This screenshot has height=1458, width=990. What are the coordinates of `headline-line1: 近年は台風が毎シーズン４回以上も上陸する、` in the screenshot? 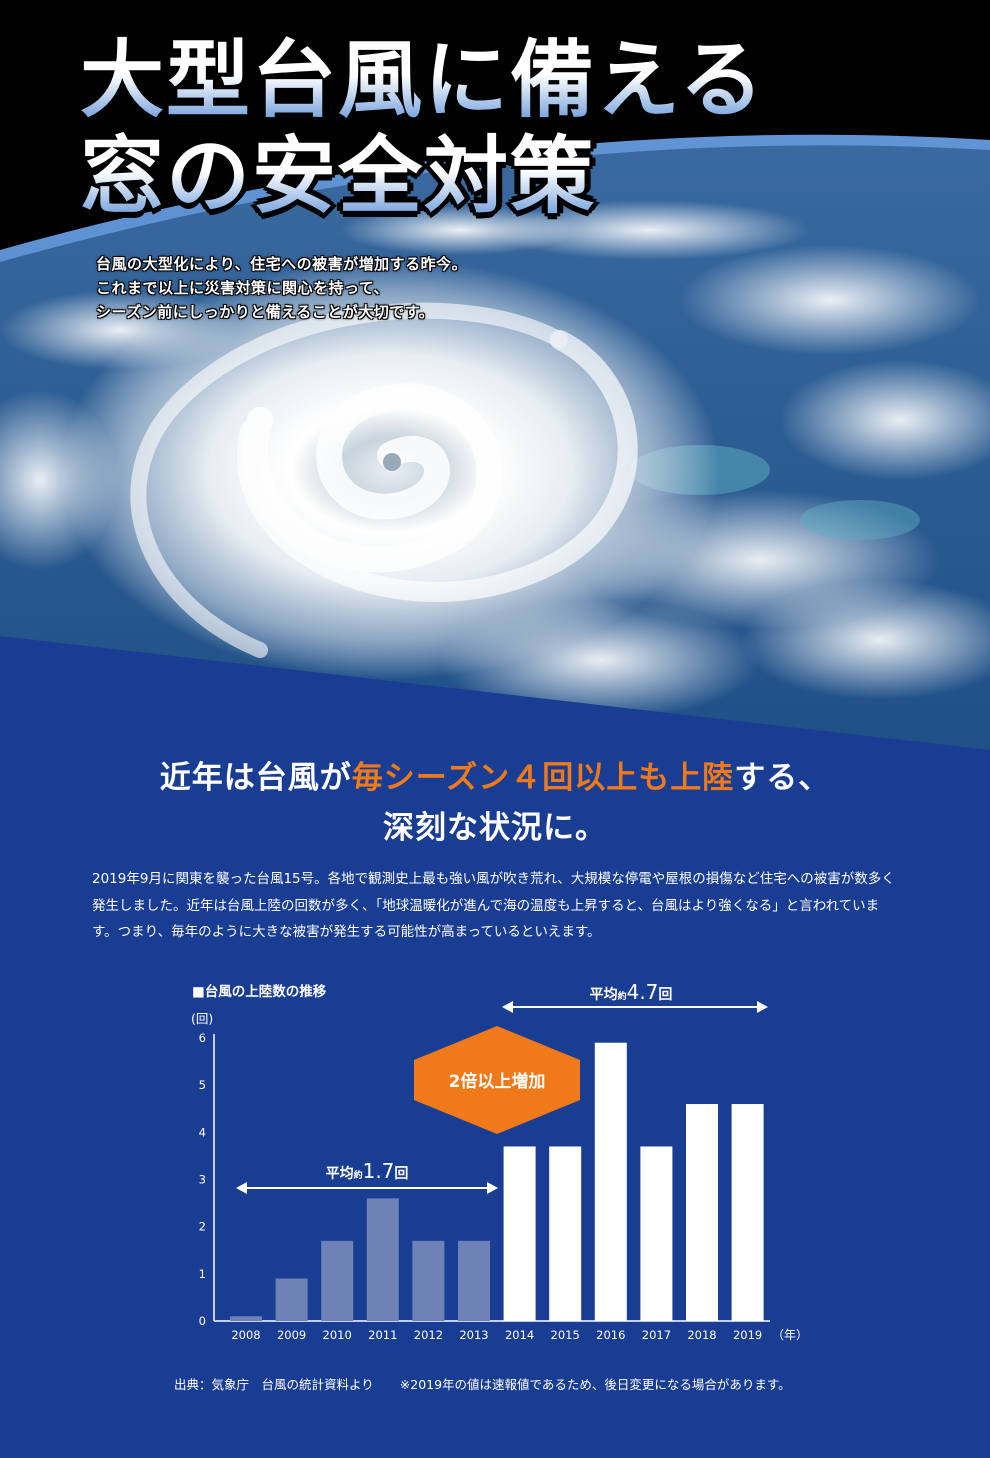 It's located at (495, 774).